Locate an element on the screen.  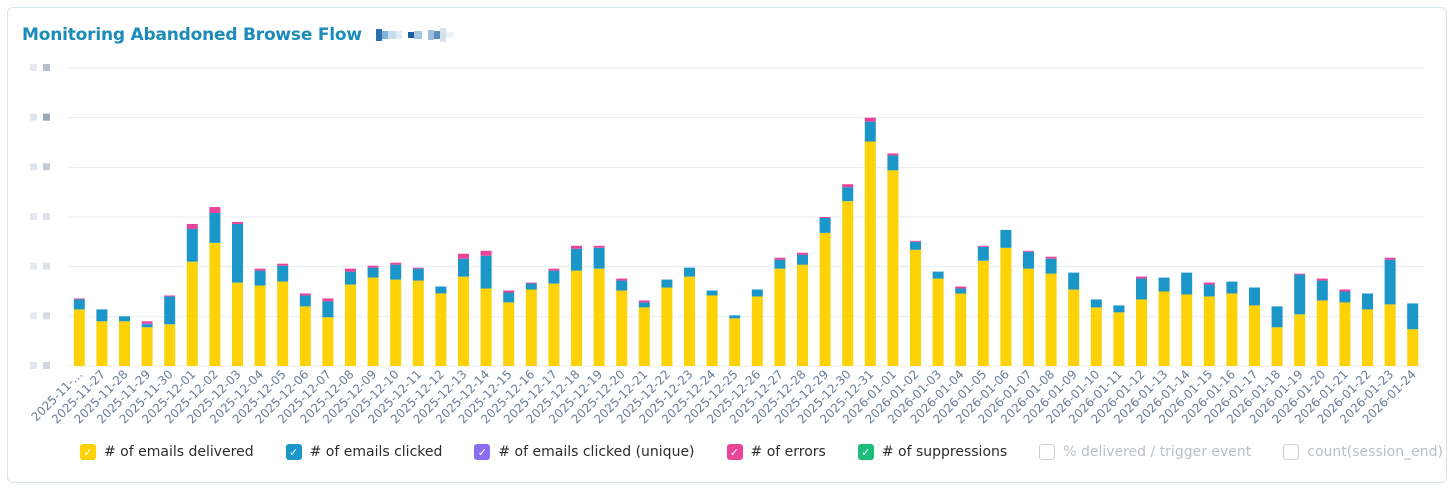
legend-item: count(session_end) is located at coordinates (1363, 452).